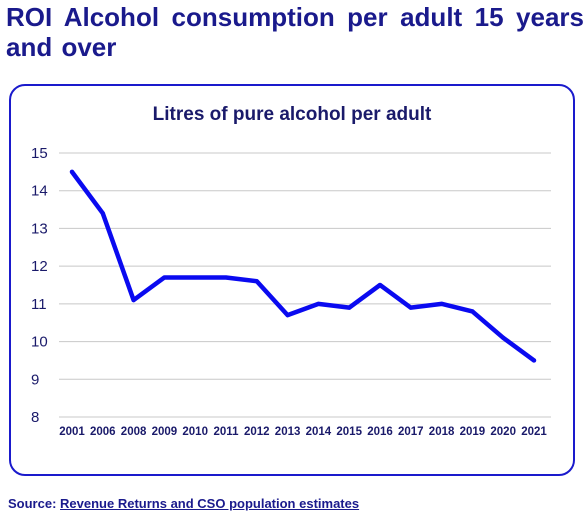  I want to click on x-tick-label: 2013, so click(288, 432).